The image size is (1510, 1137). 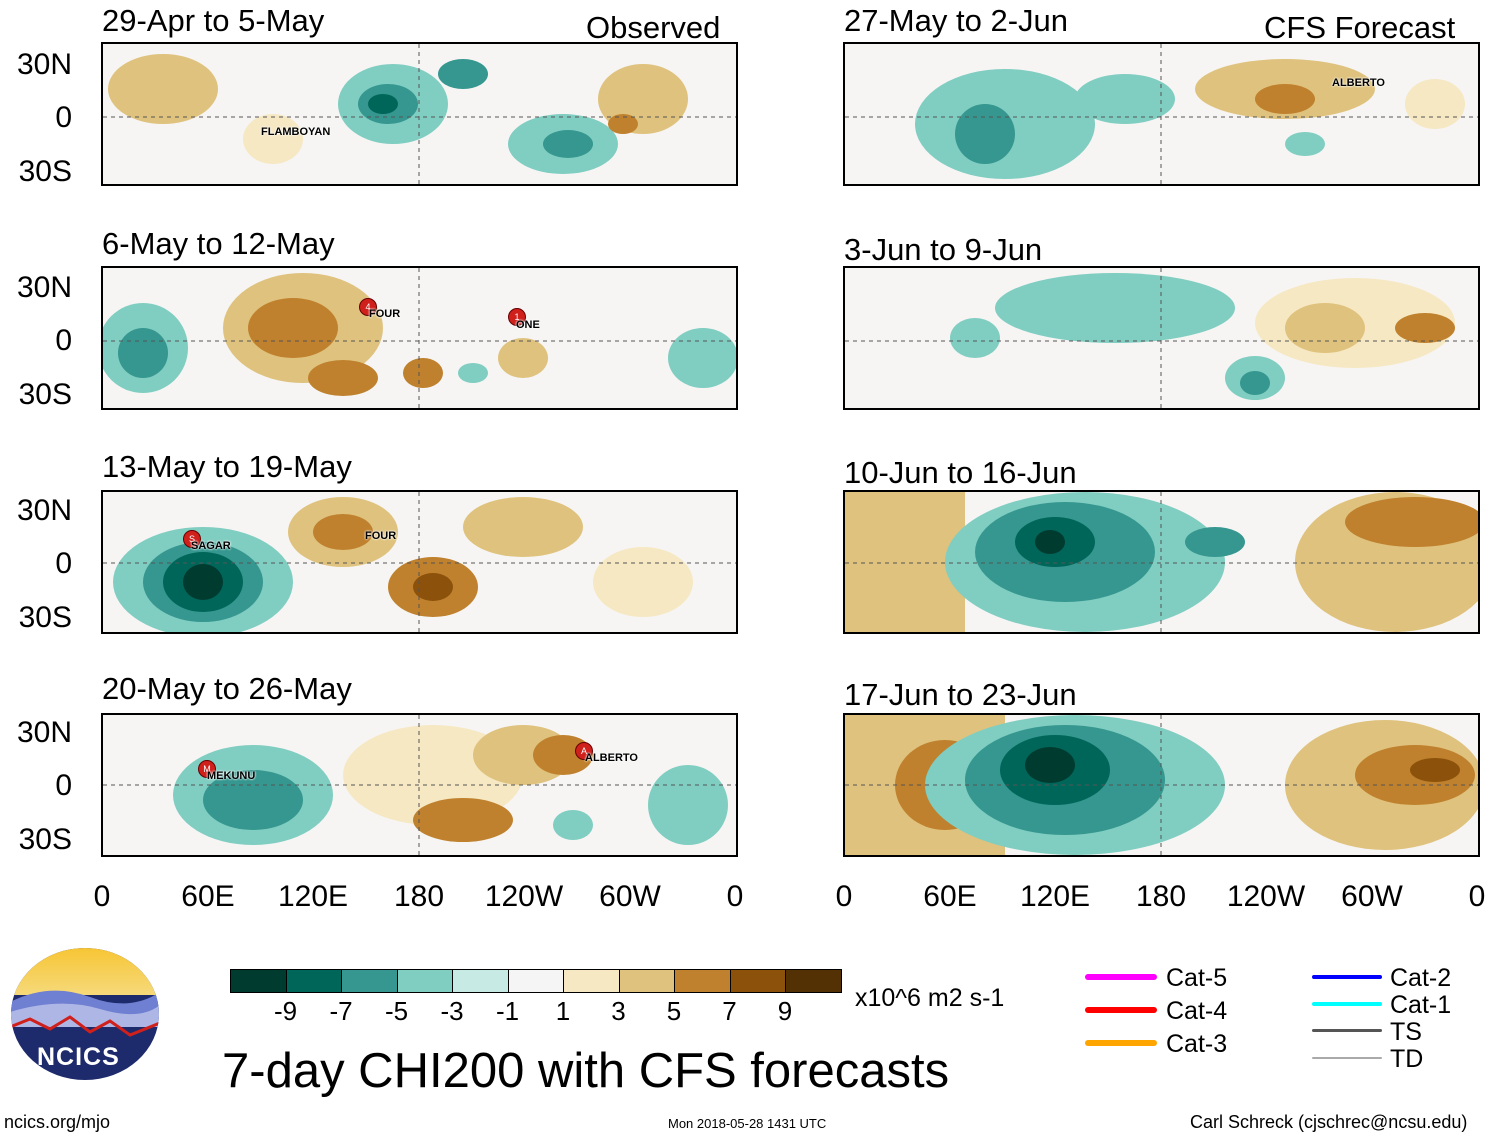 I want to click on colorbar-tick: 7, so click(x=729, y=1011).